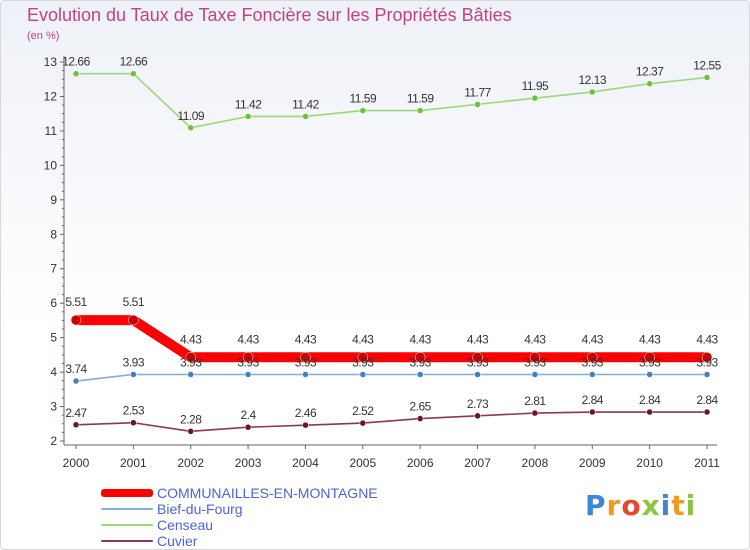 This screenshot has width=750, height=550. I want to click on legend-item: Censeau, so click(291, 525).